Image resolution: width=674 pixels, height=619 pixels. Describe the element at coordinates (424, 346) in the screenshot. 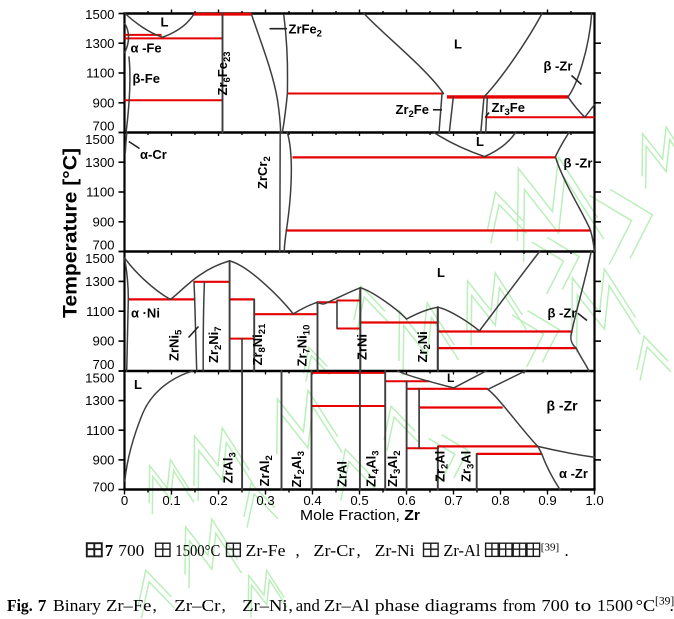

I see `svg-text: Zr2​Ni` at that location.